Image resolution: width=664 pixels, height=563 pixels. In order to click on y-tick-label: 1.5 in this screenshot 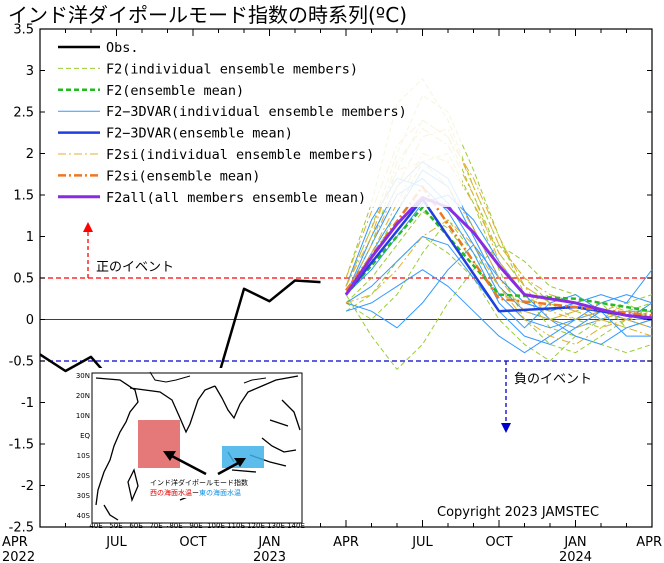, I will do `click(23, 196)`.